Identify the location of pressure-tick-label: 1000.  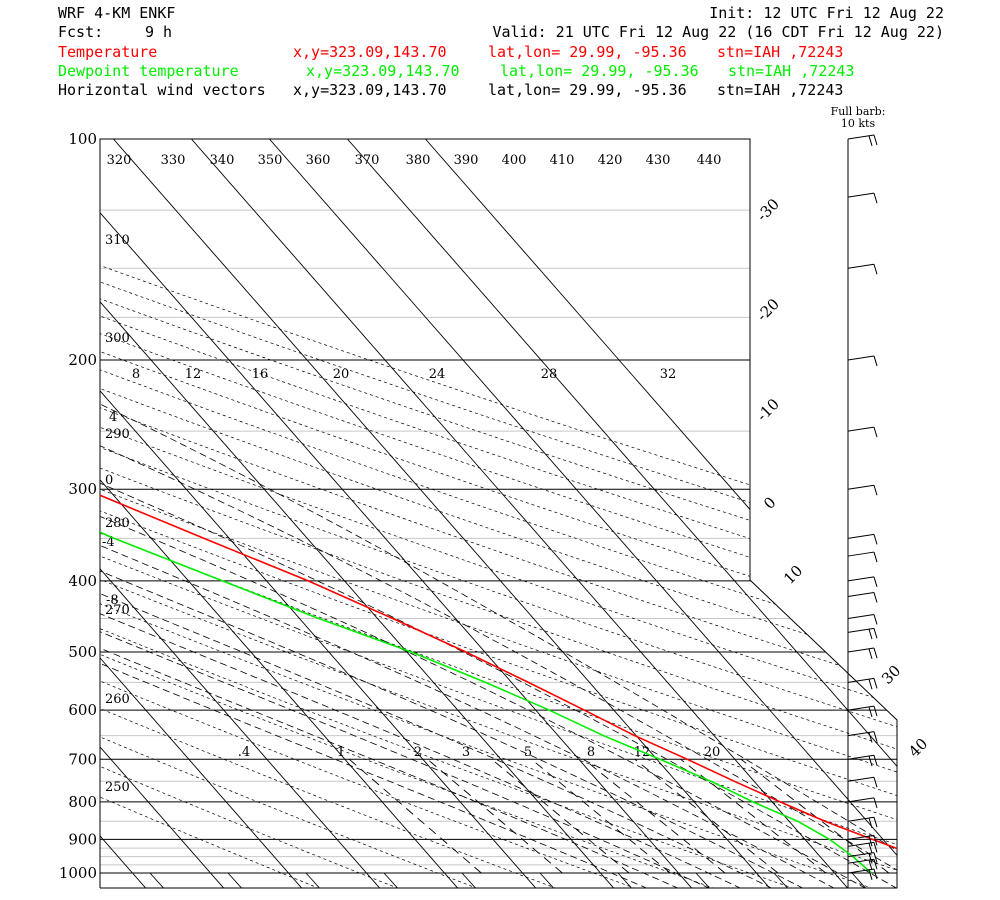
(78, 873).